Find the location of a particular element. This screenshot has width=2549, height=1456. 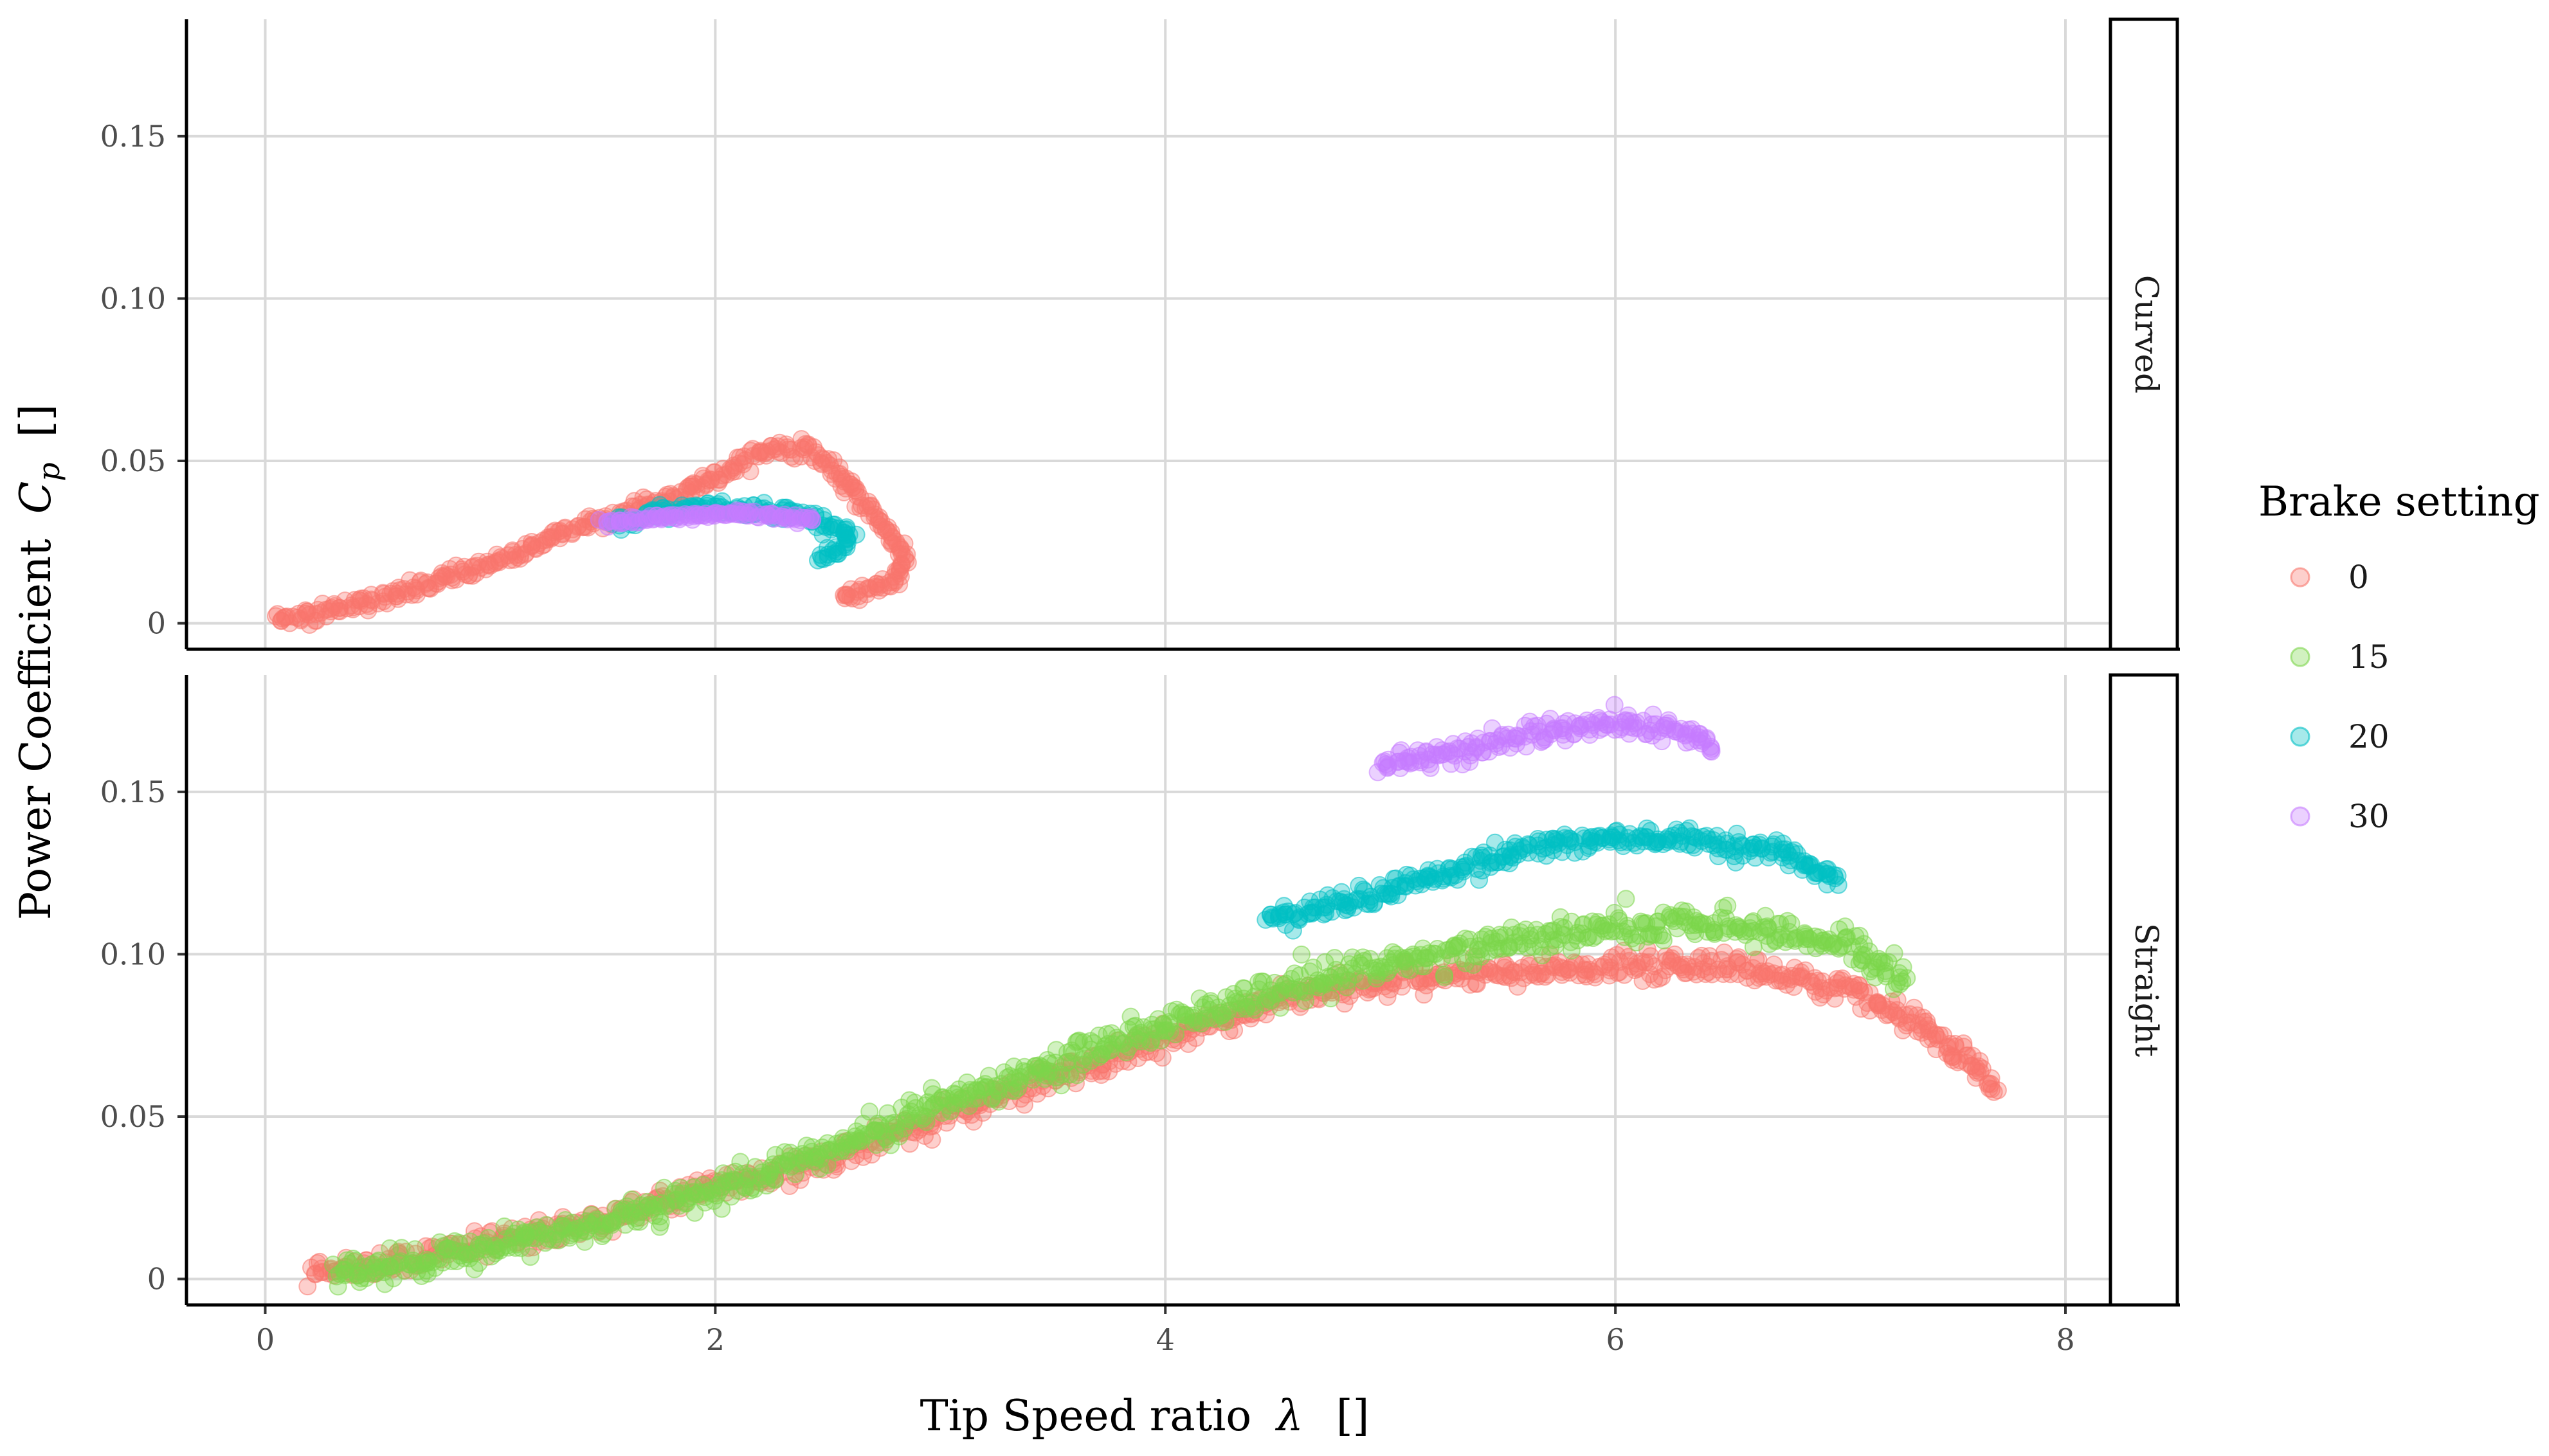

legend-label: 15 is located at coordinates (2369, 657).